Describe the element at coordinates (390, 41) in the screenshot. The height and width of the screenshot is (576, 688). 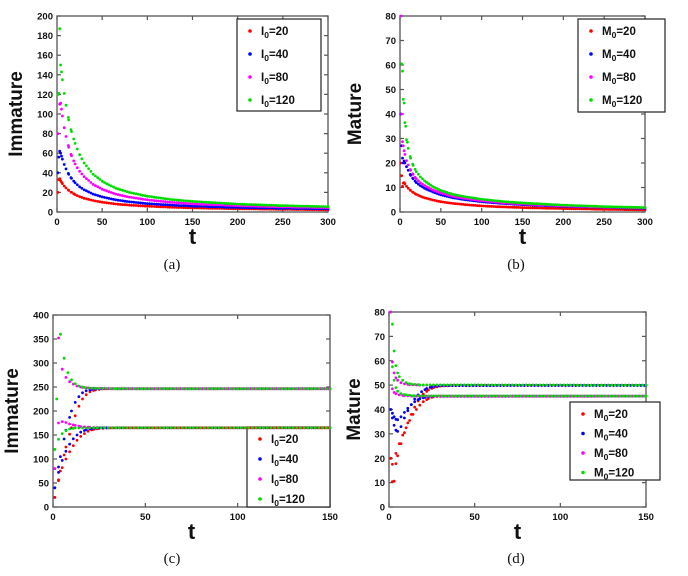
I see `y-tick-label: 70` at that location.